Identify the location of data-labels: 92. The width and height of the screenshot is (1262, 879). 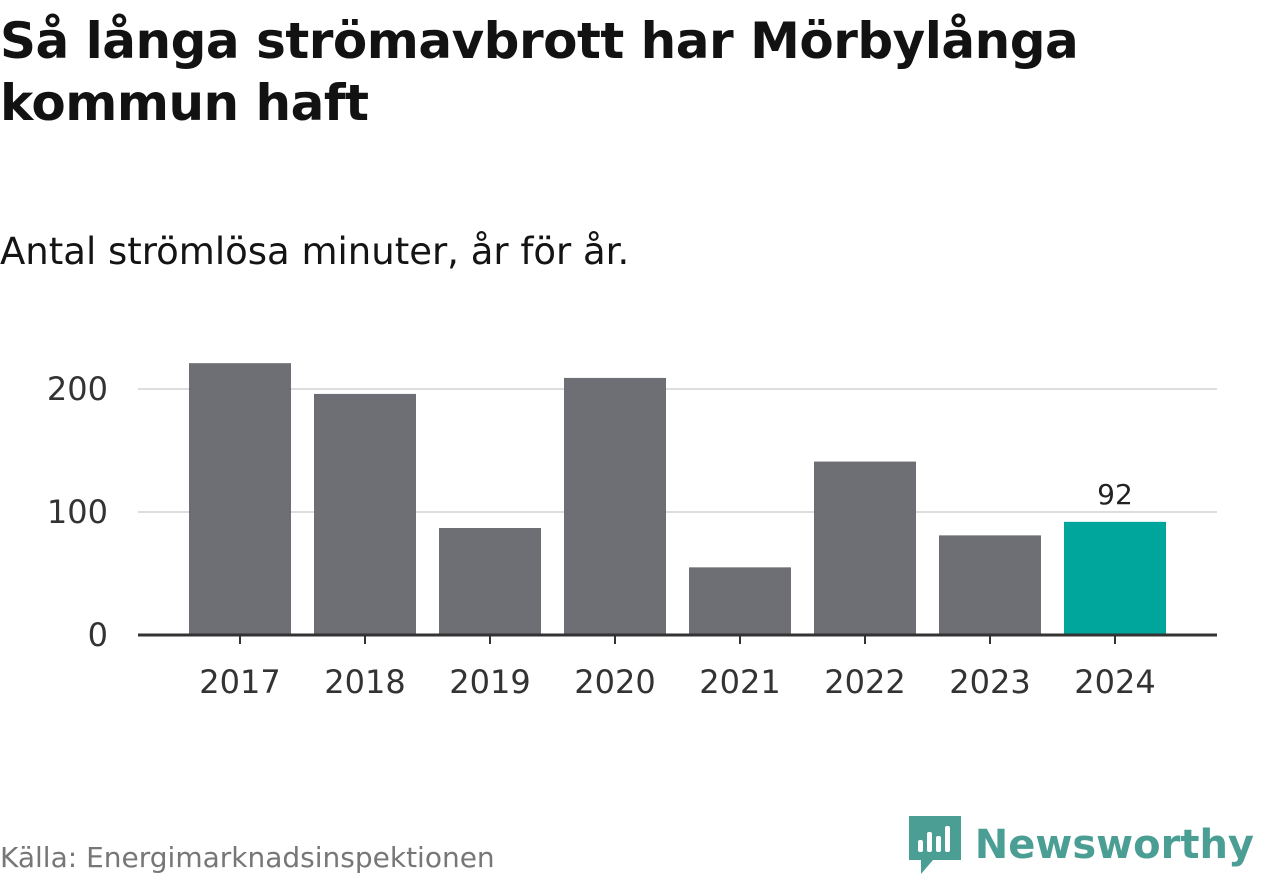
(1115, 494).